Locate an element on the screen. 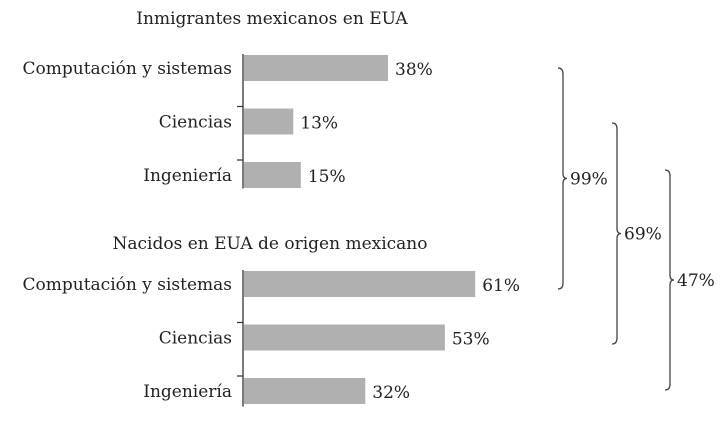 Image resolution: width=726 pixels, height=427 pixels. value-label: 32% is located at coordinates (391, 393).